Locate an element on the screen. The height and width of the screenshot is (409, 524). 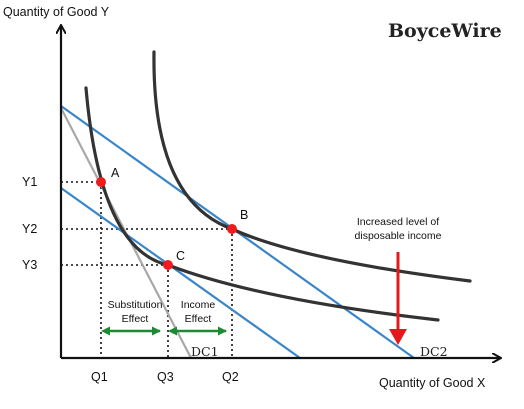
point-c-marker is located at coordinates (168, 265).